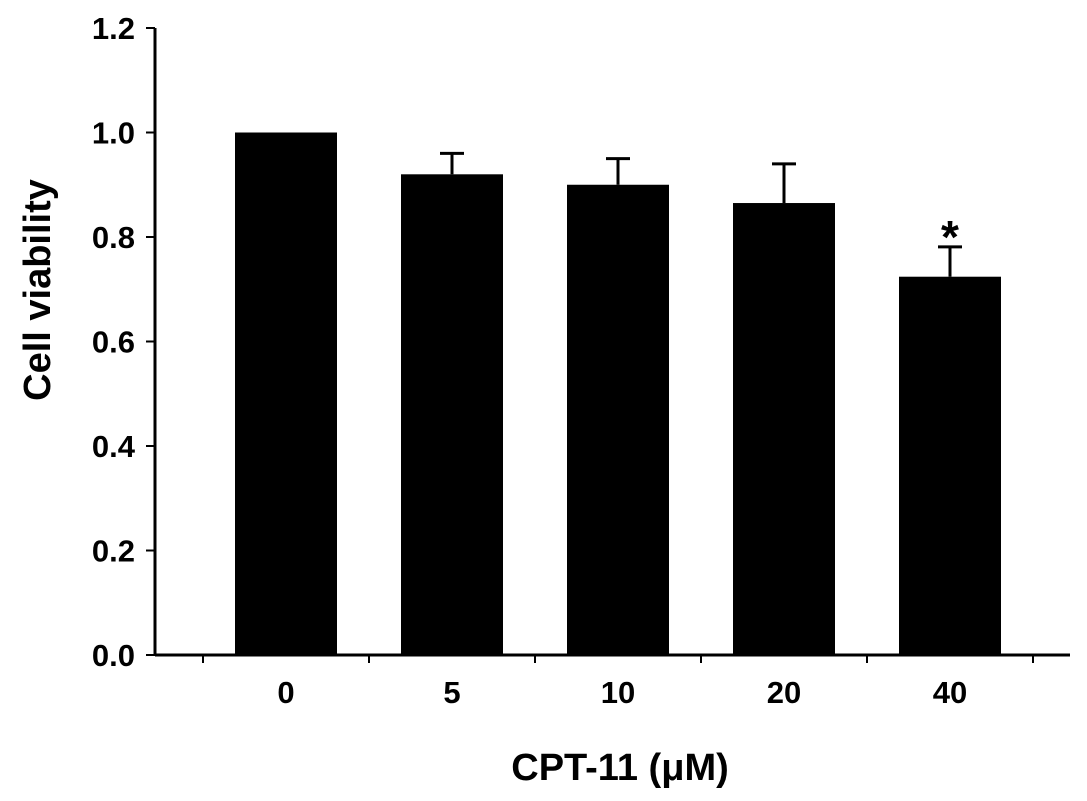 Image resolution: width=1087 pixels, height=801 pixels. I want to click on x-ticks-layer: 0 5 10 20 40, so click(618, 682).